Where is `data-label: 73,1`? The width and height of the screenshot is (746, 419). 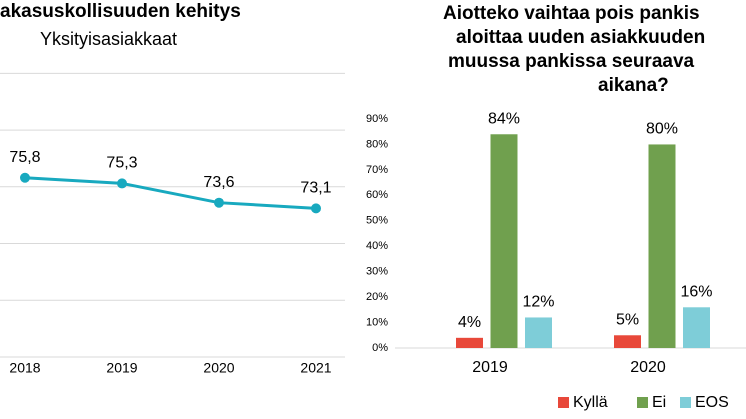
data-label: 73,1 is located at coordinates (315, 188).